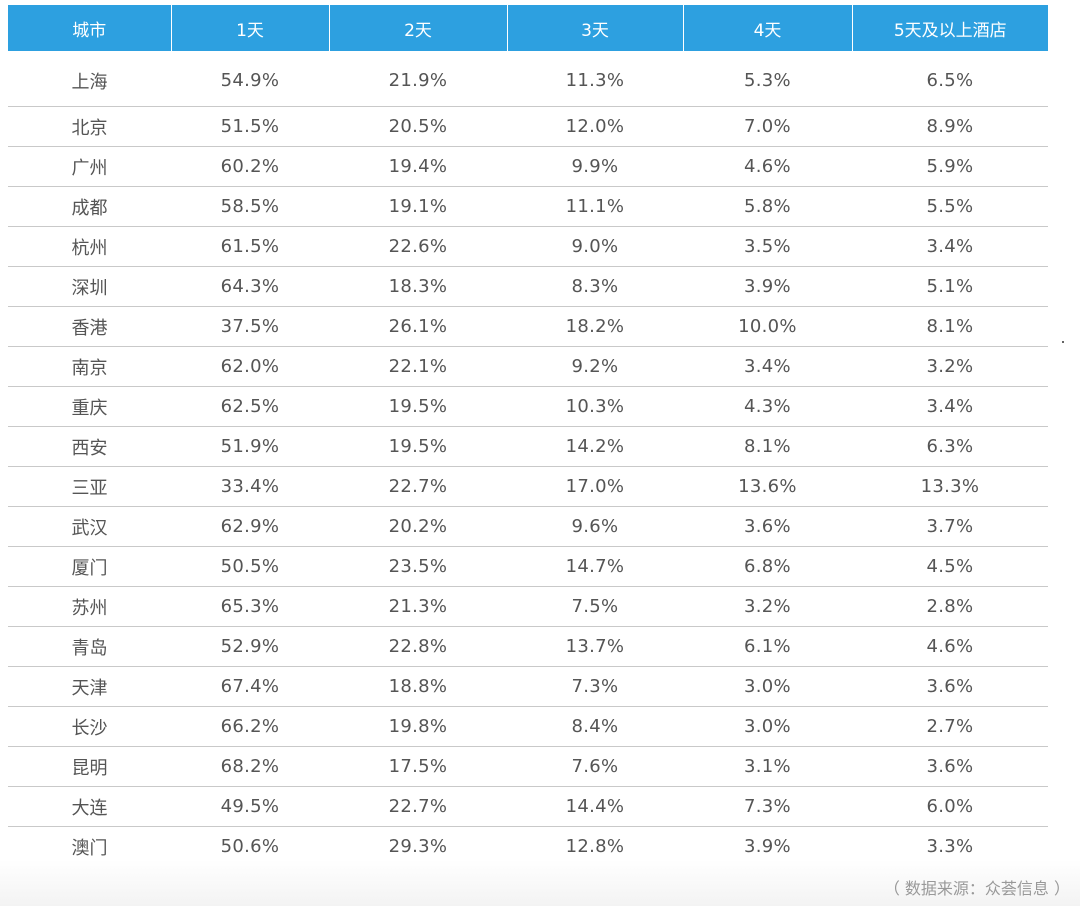  What do you see at coordinates (950, 446) in the screenshot?
I see `percent-cell: 6.3%` at bounding box center [950, 446].